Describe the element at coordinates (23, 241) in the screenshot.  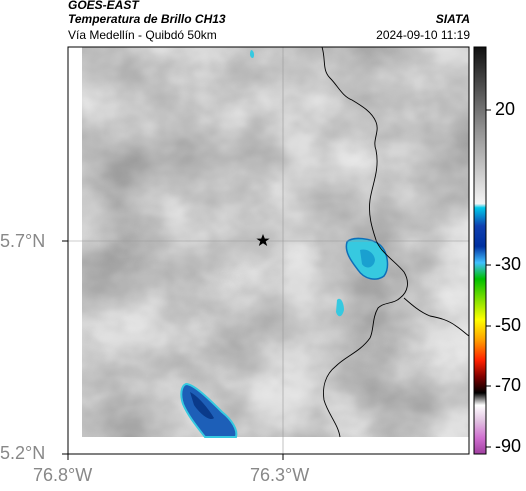
I see `lat-label-5-7: 5.7°N` at that location.